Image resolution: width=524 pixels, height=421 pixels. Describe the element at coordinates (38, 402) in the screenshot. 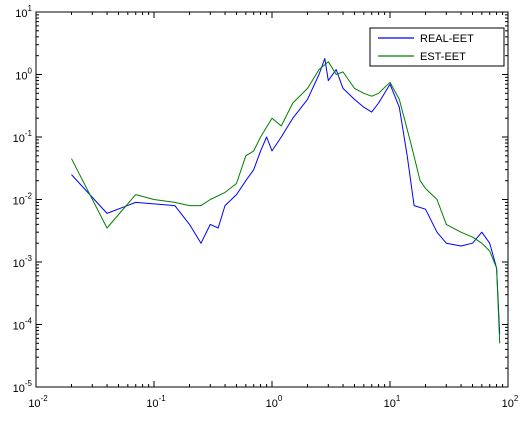

I see `x-tick-label: 10⁻²` at that location.